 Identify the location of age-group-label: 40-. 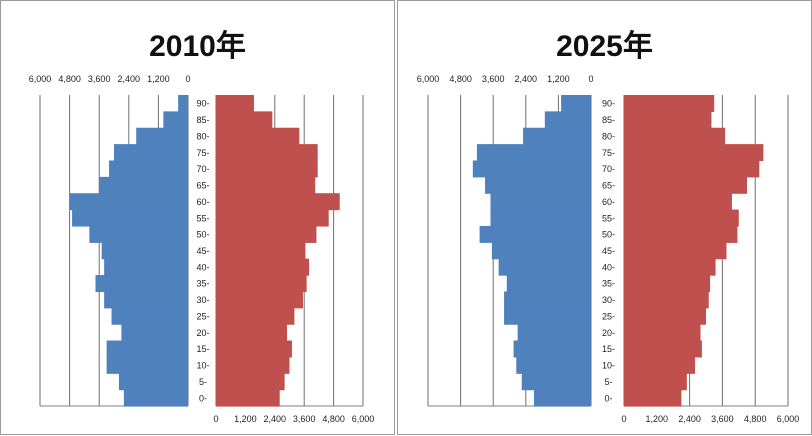
(608, 267).